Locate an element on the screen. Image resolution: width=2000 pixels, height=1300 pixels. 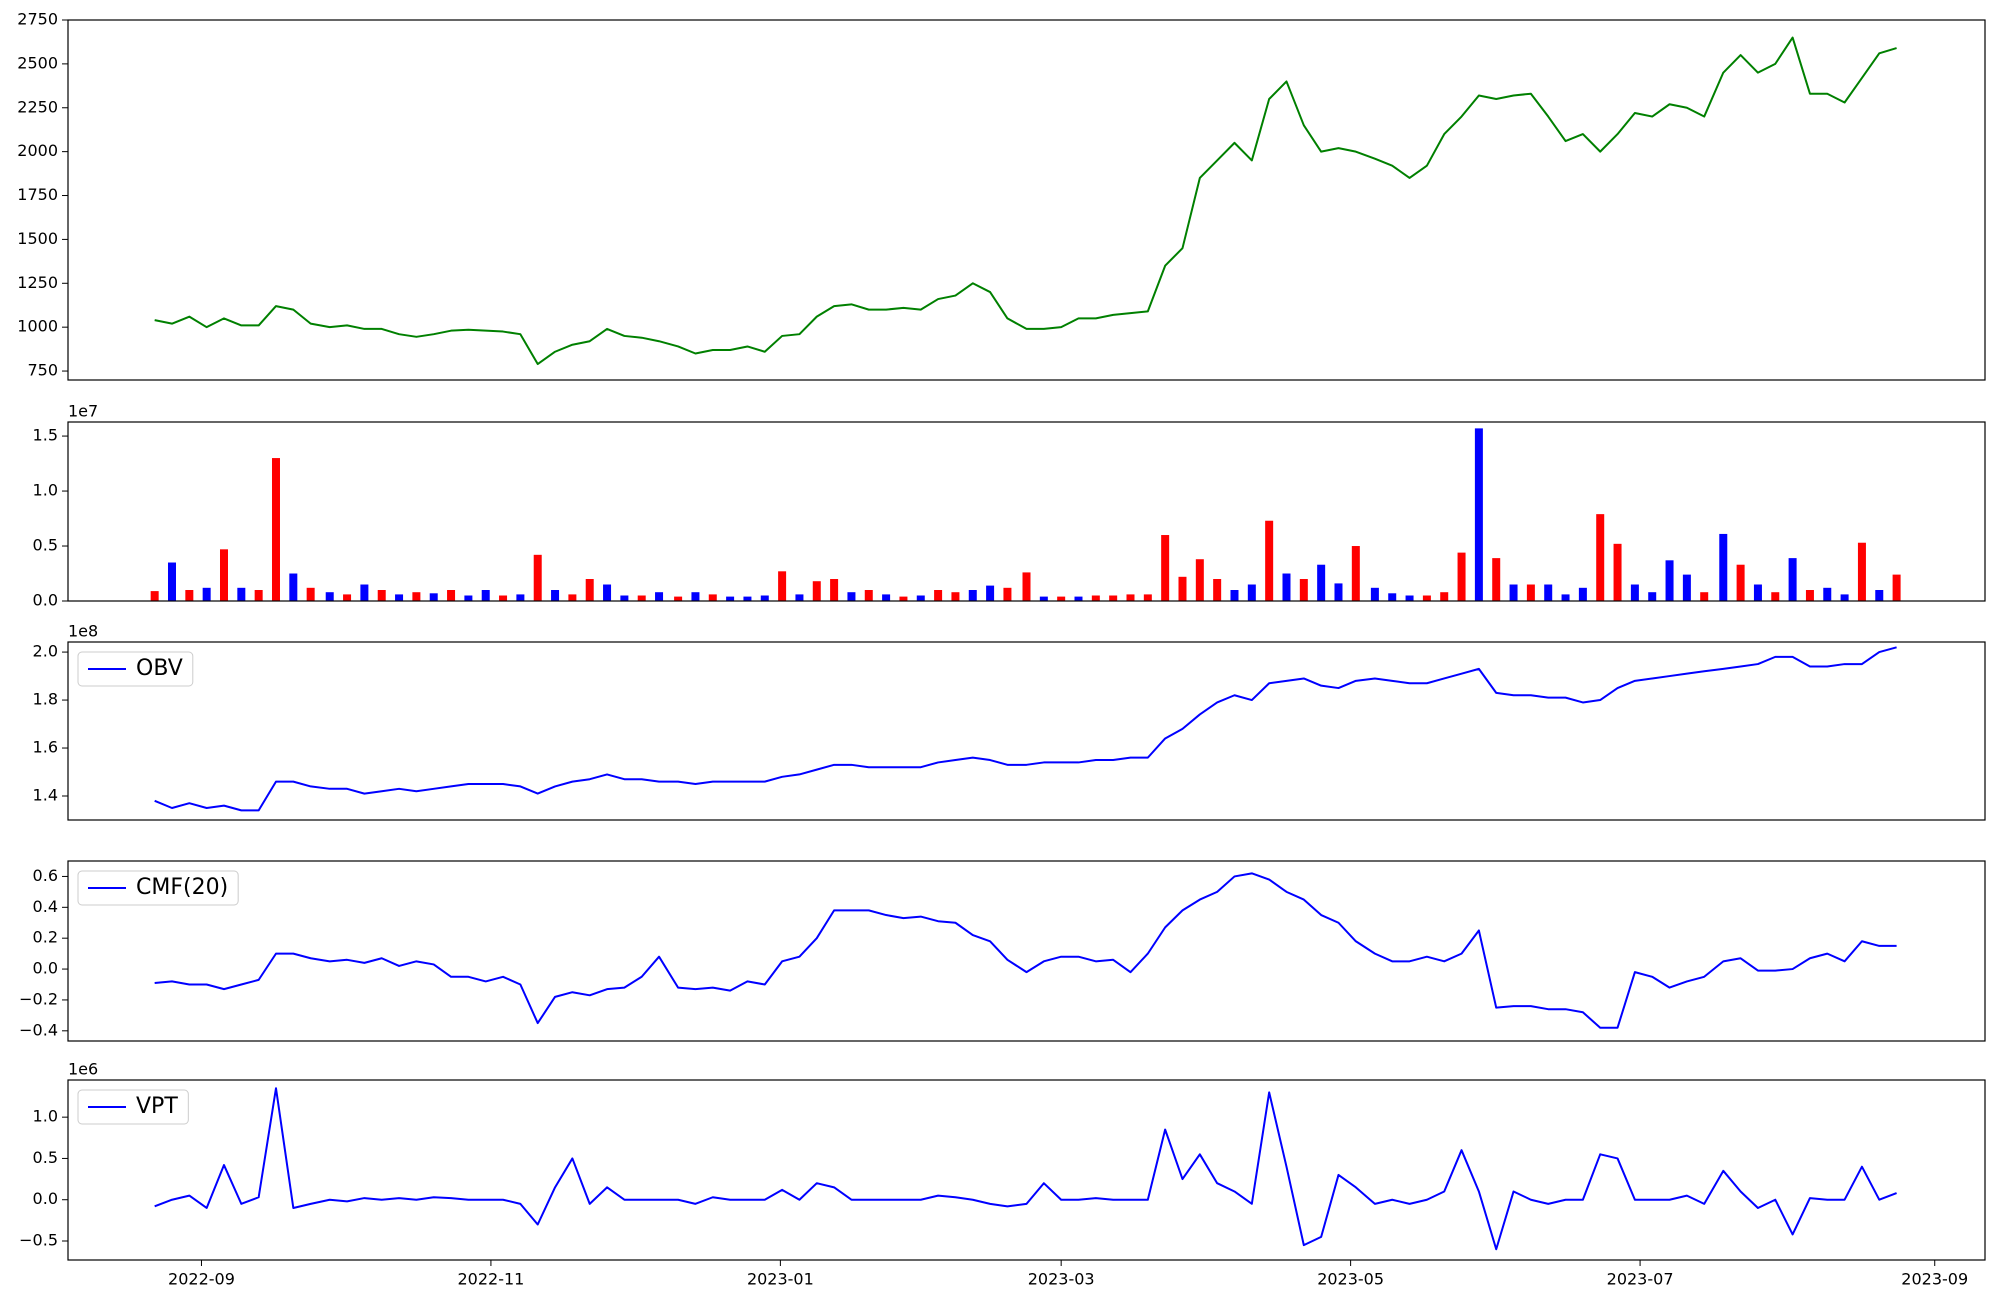
y-tick-label: −0.4 is located at coordinates (38, 1029).